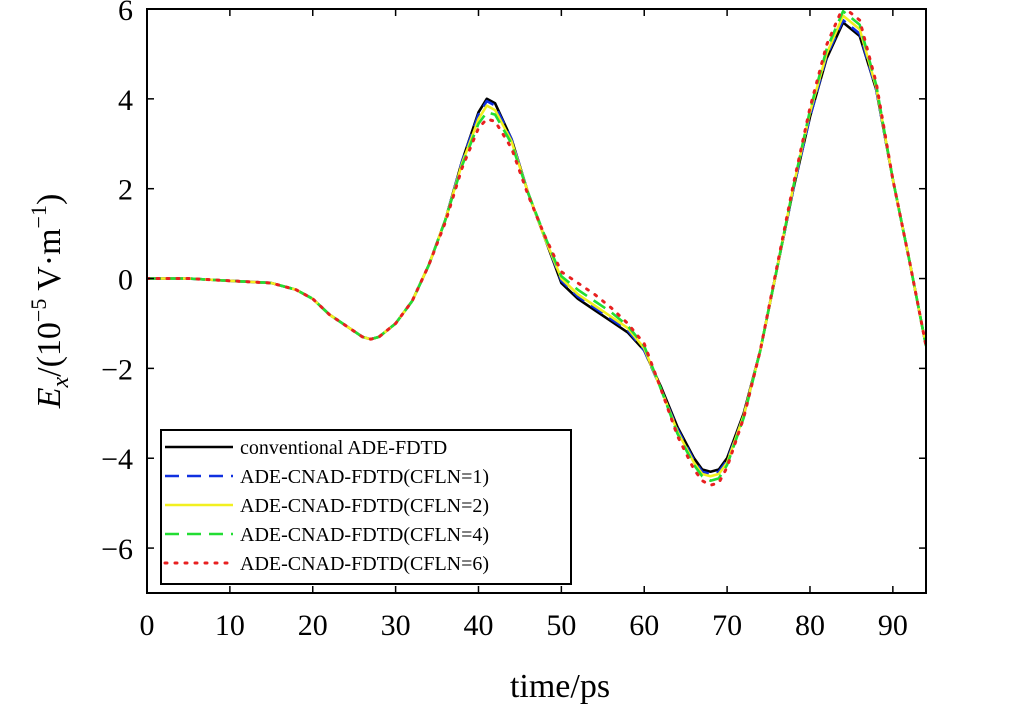 The width and height of the screenshot is (1011, 728). Describe the element at coordinates (343, 448) in the screenshot. I see `legend-label: conventional ADE-FDTD` at that location.